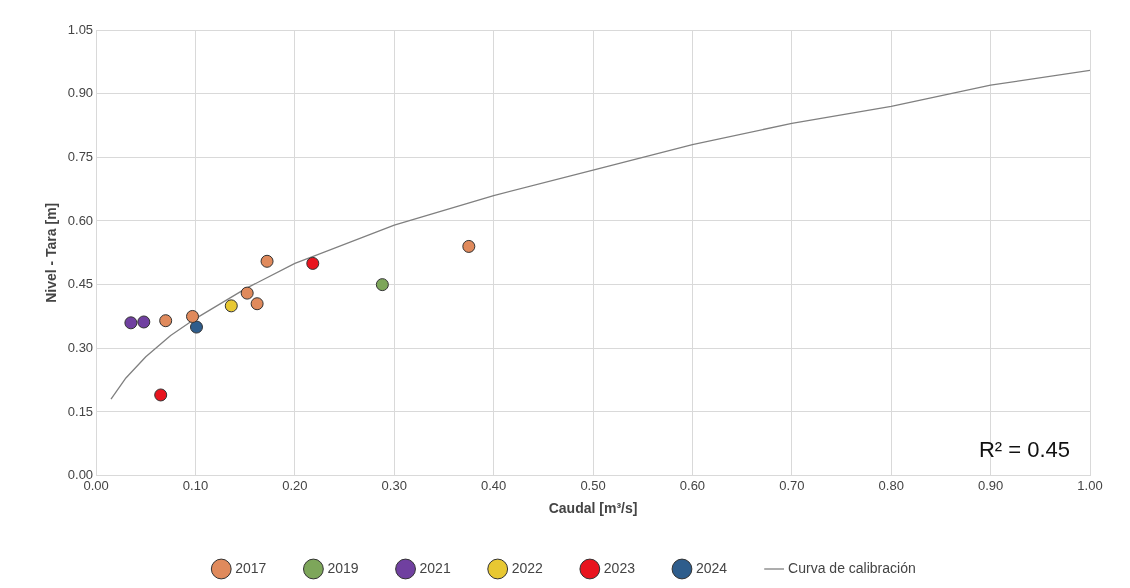 This screenshot has width=1130, height=588. Describe the element at coordinates (692, 485) in the screenshot. I see `x-tick-label: 0.60` at that location.